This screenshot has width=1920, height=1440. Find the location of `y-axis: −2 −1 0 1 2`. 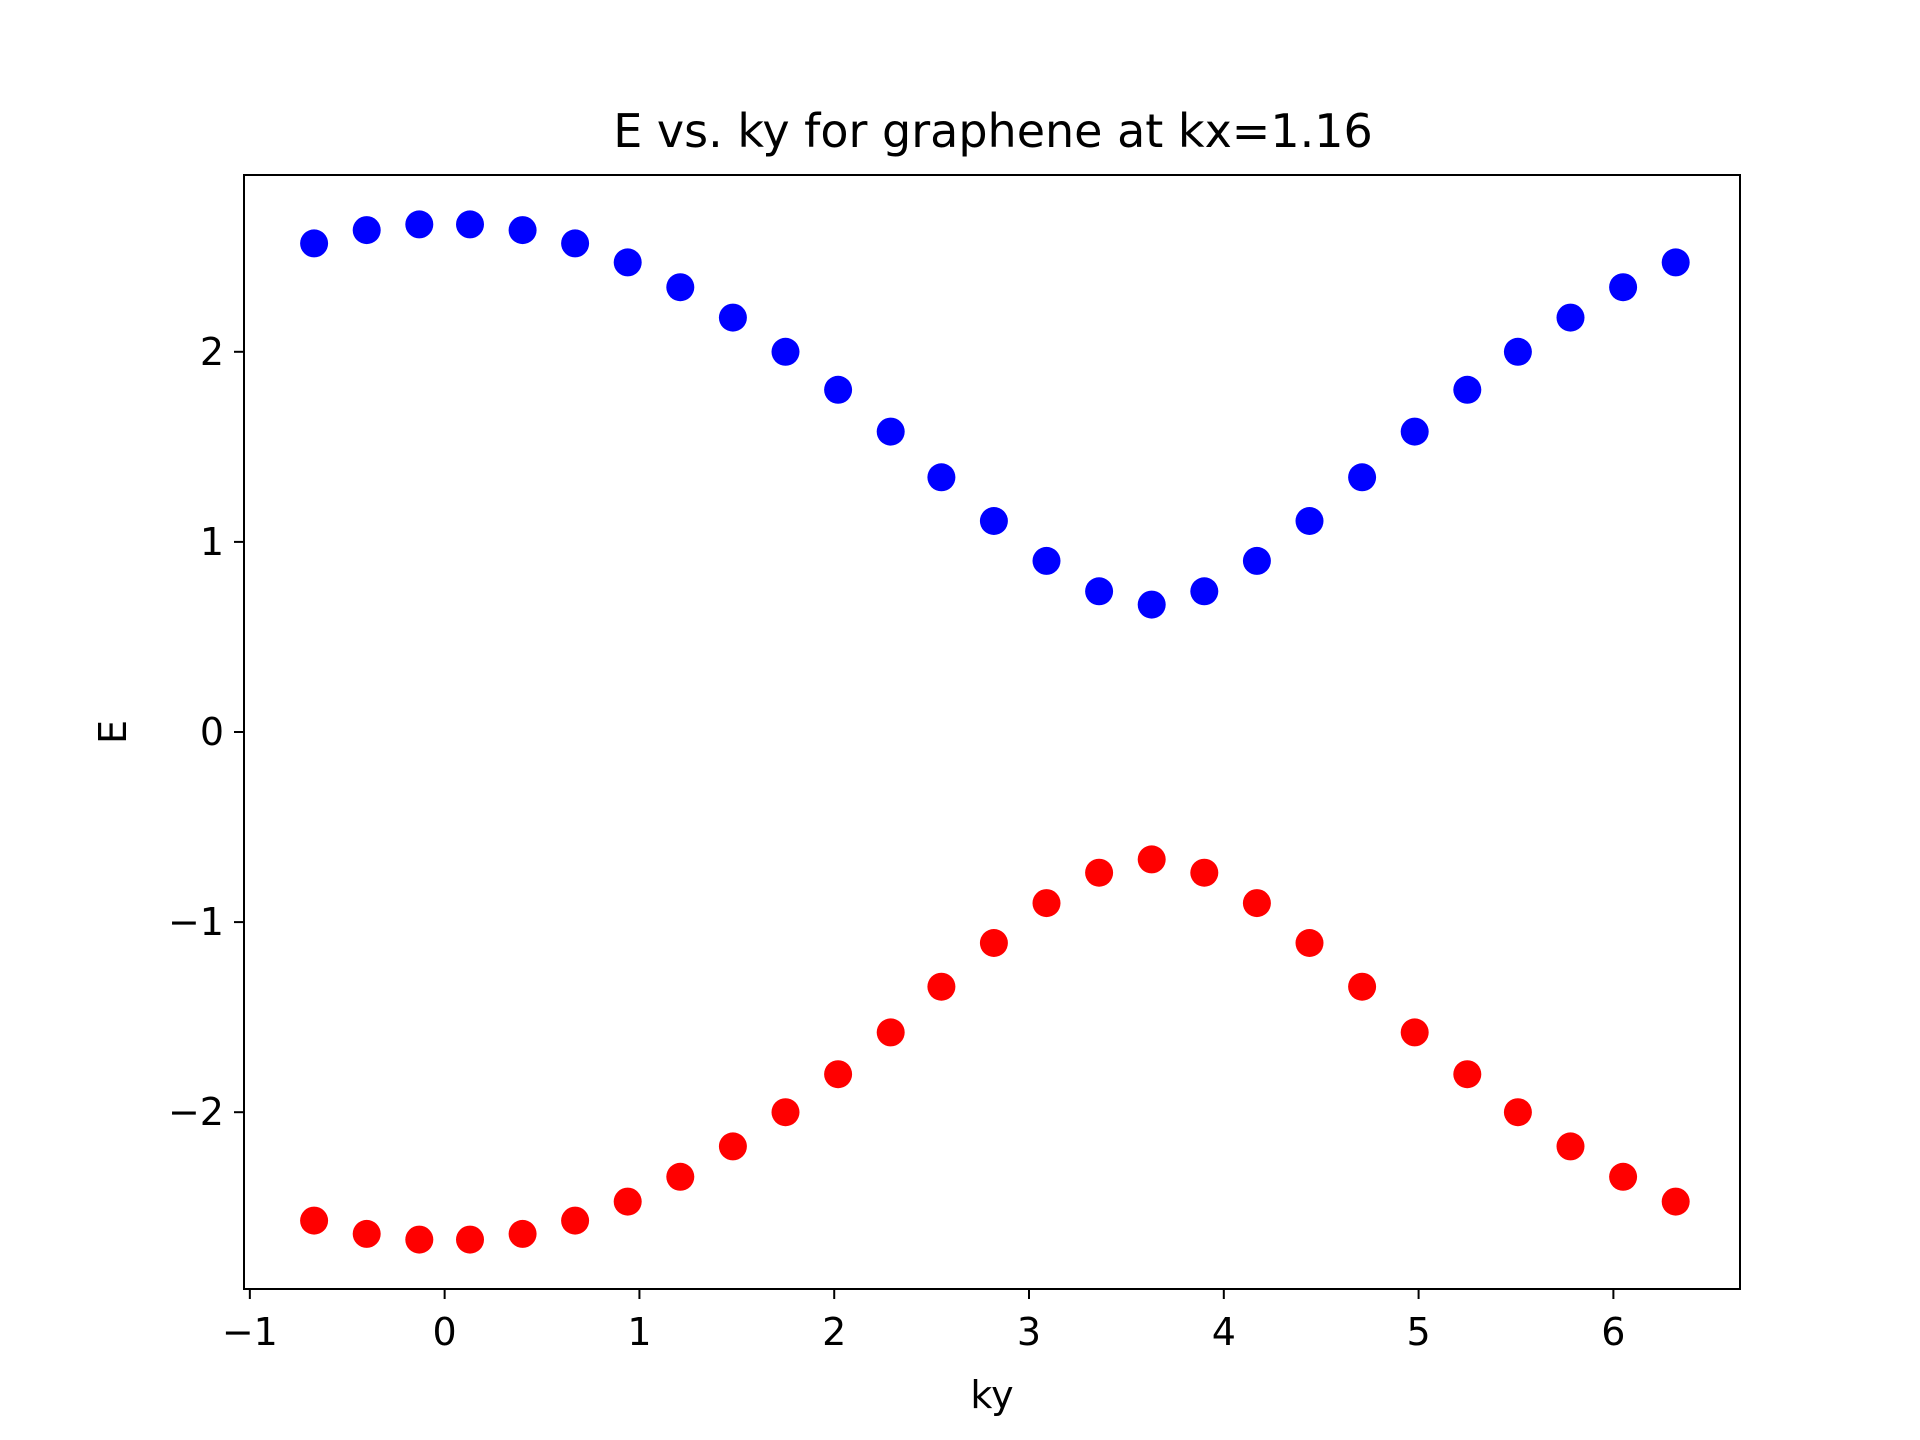

y-axis: −2 −1 0 1 2 is located at coordinates (206, 732).